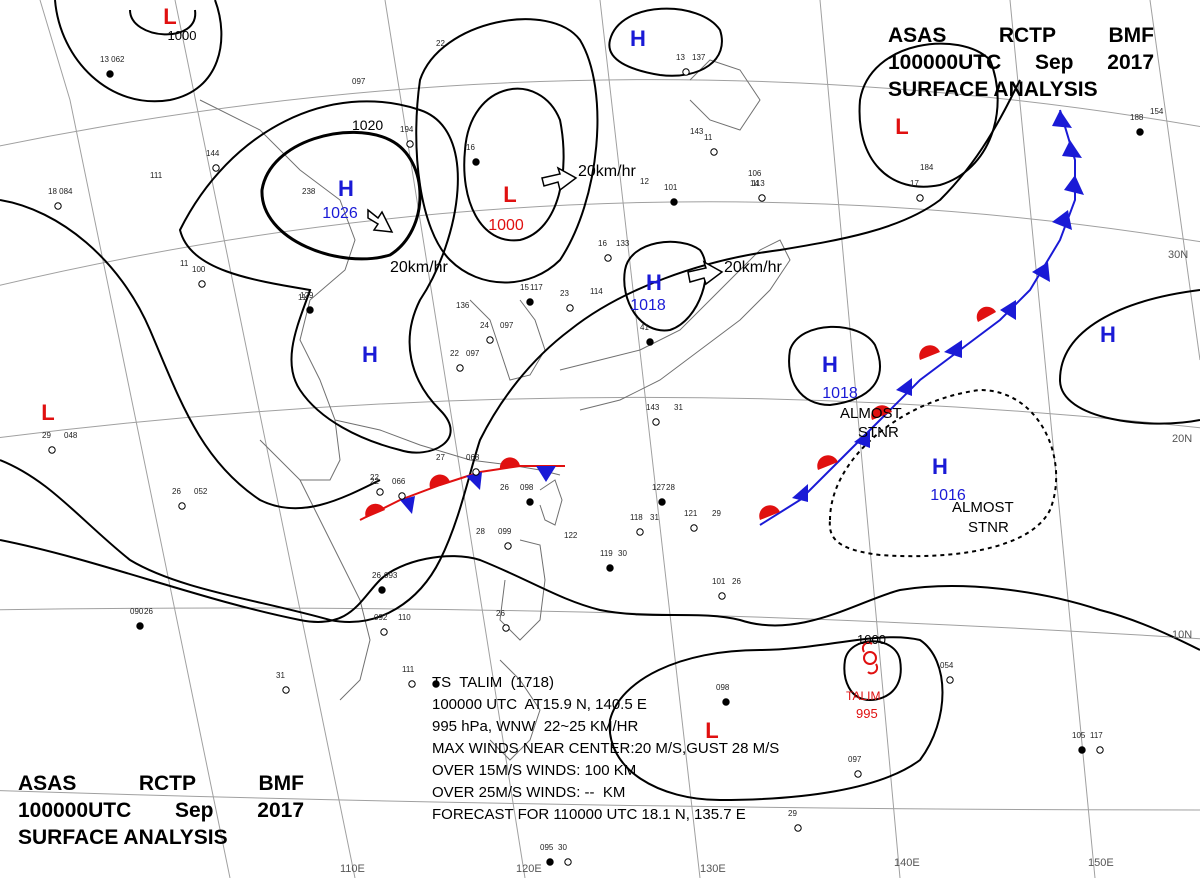  I want to click on coast-china, so click(277, 290).